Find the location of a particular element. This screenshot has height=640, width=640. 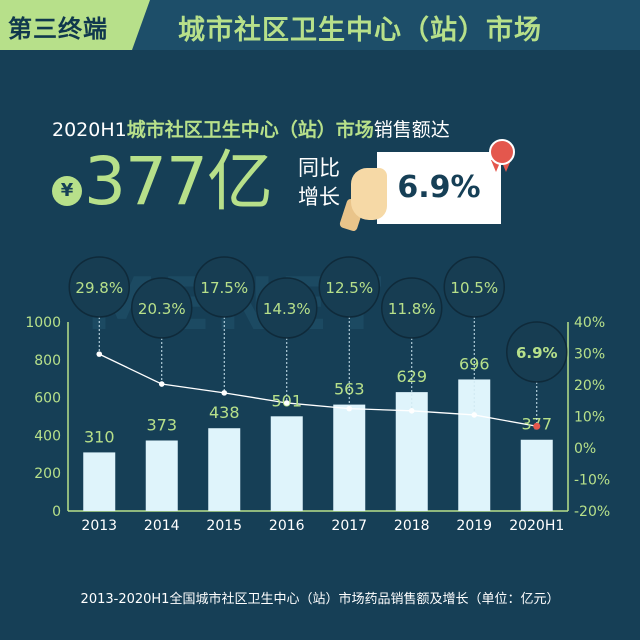

growth-label: 20.3% is located at coordinates (162, 309).